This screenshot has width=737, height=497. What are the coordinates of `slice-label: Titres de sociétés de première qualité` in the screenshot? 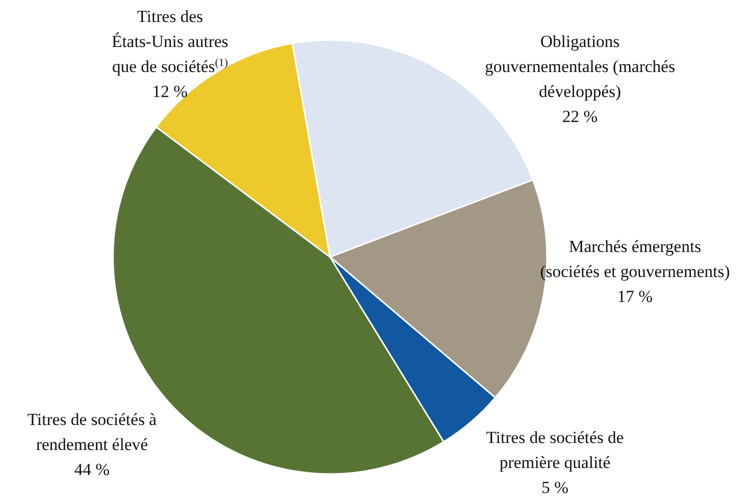 It's located at (555, 450).